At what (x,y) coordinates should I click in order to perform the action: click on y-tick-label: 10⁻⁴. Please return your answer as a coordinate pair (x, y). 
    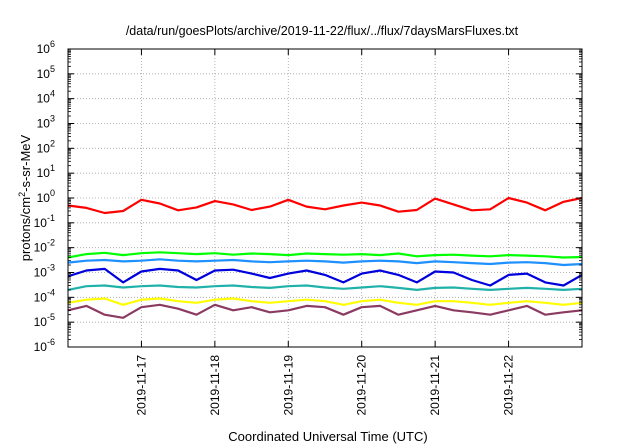
    Looking at the image, I should click on (44, 295).